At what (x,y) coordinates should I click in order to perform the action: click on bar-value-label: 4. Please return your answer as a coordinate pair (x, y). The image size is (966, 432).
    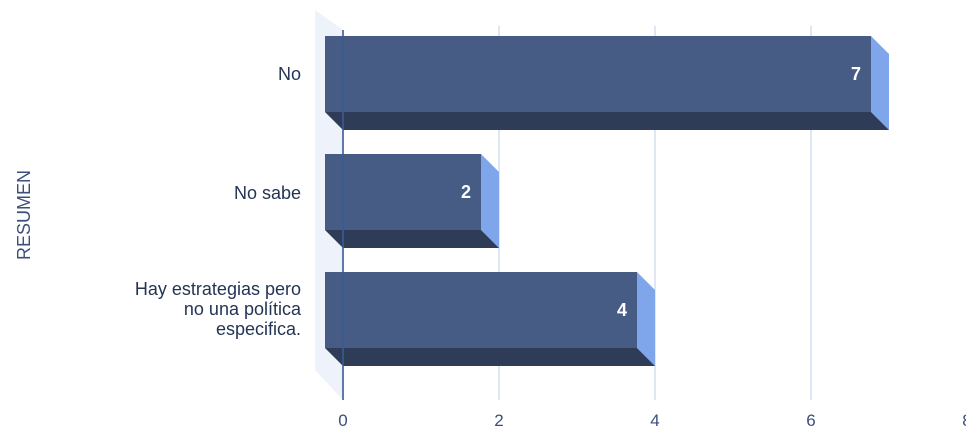
    Looking at the image, I should click on (622, 310).